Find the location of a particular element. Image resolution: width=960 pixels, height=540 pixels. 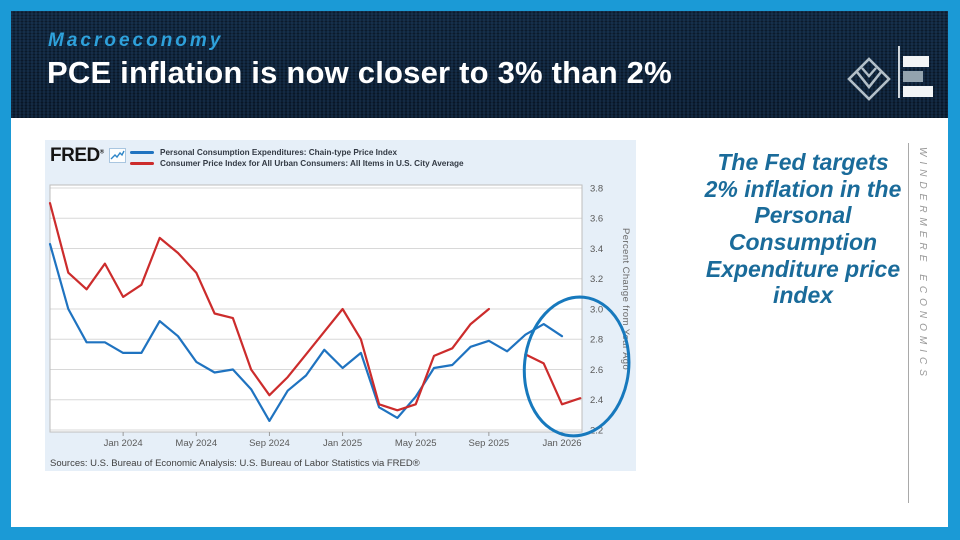

economics-e-bars-icon is located at coordinates (915, 72).